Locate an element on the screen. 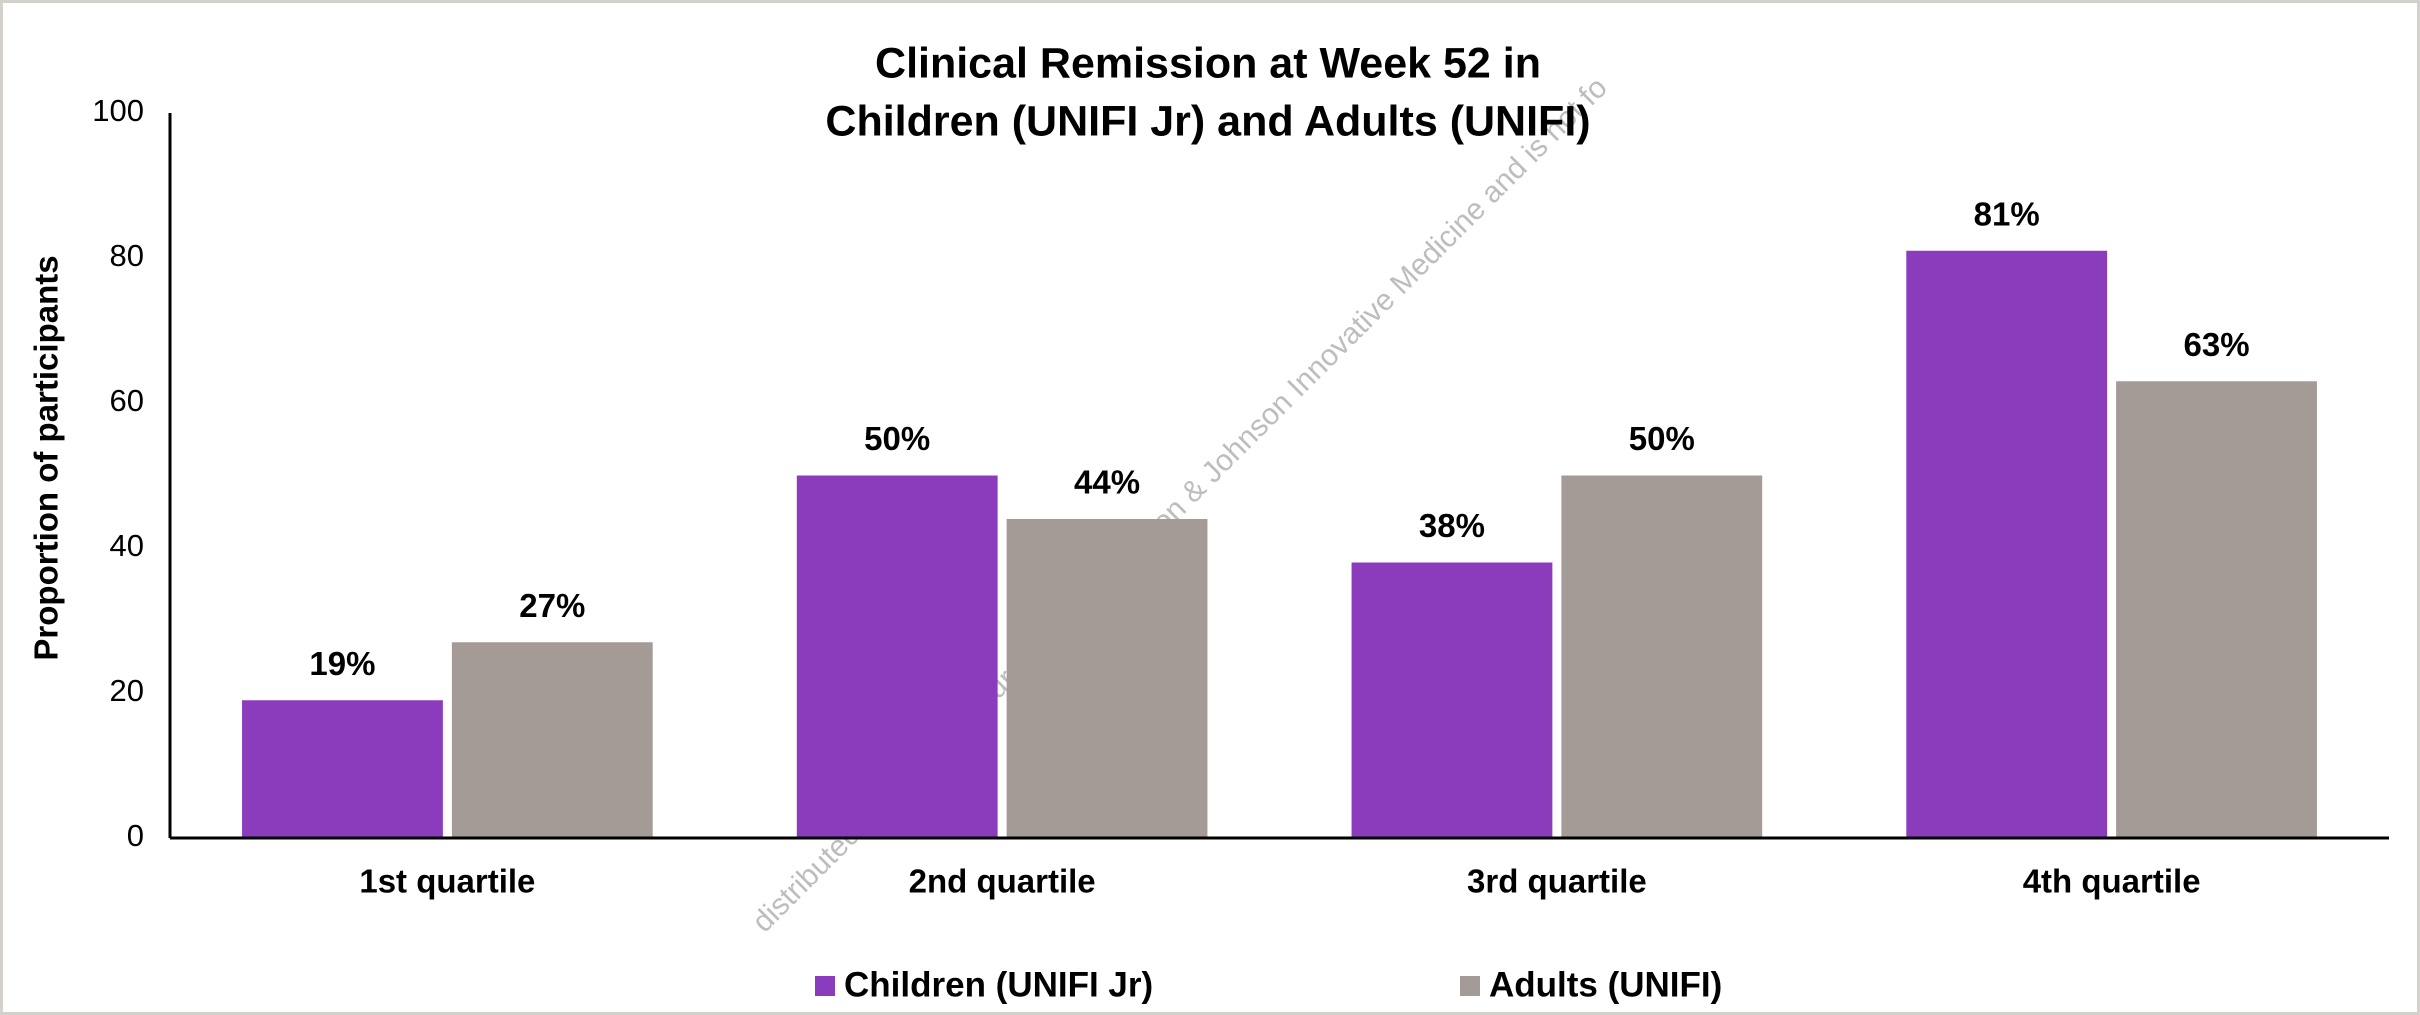 The height and width of the screenshot is (1015, 2420). y-tick-label: 60 is located at coordinates (127, 400).